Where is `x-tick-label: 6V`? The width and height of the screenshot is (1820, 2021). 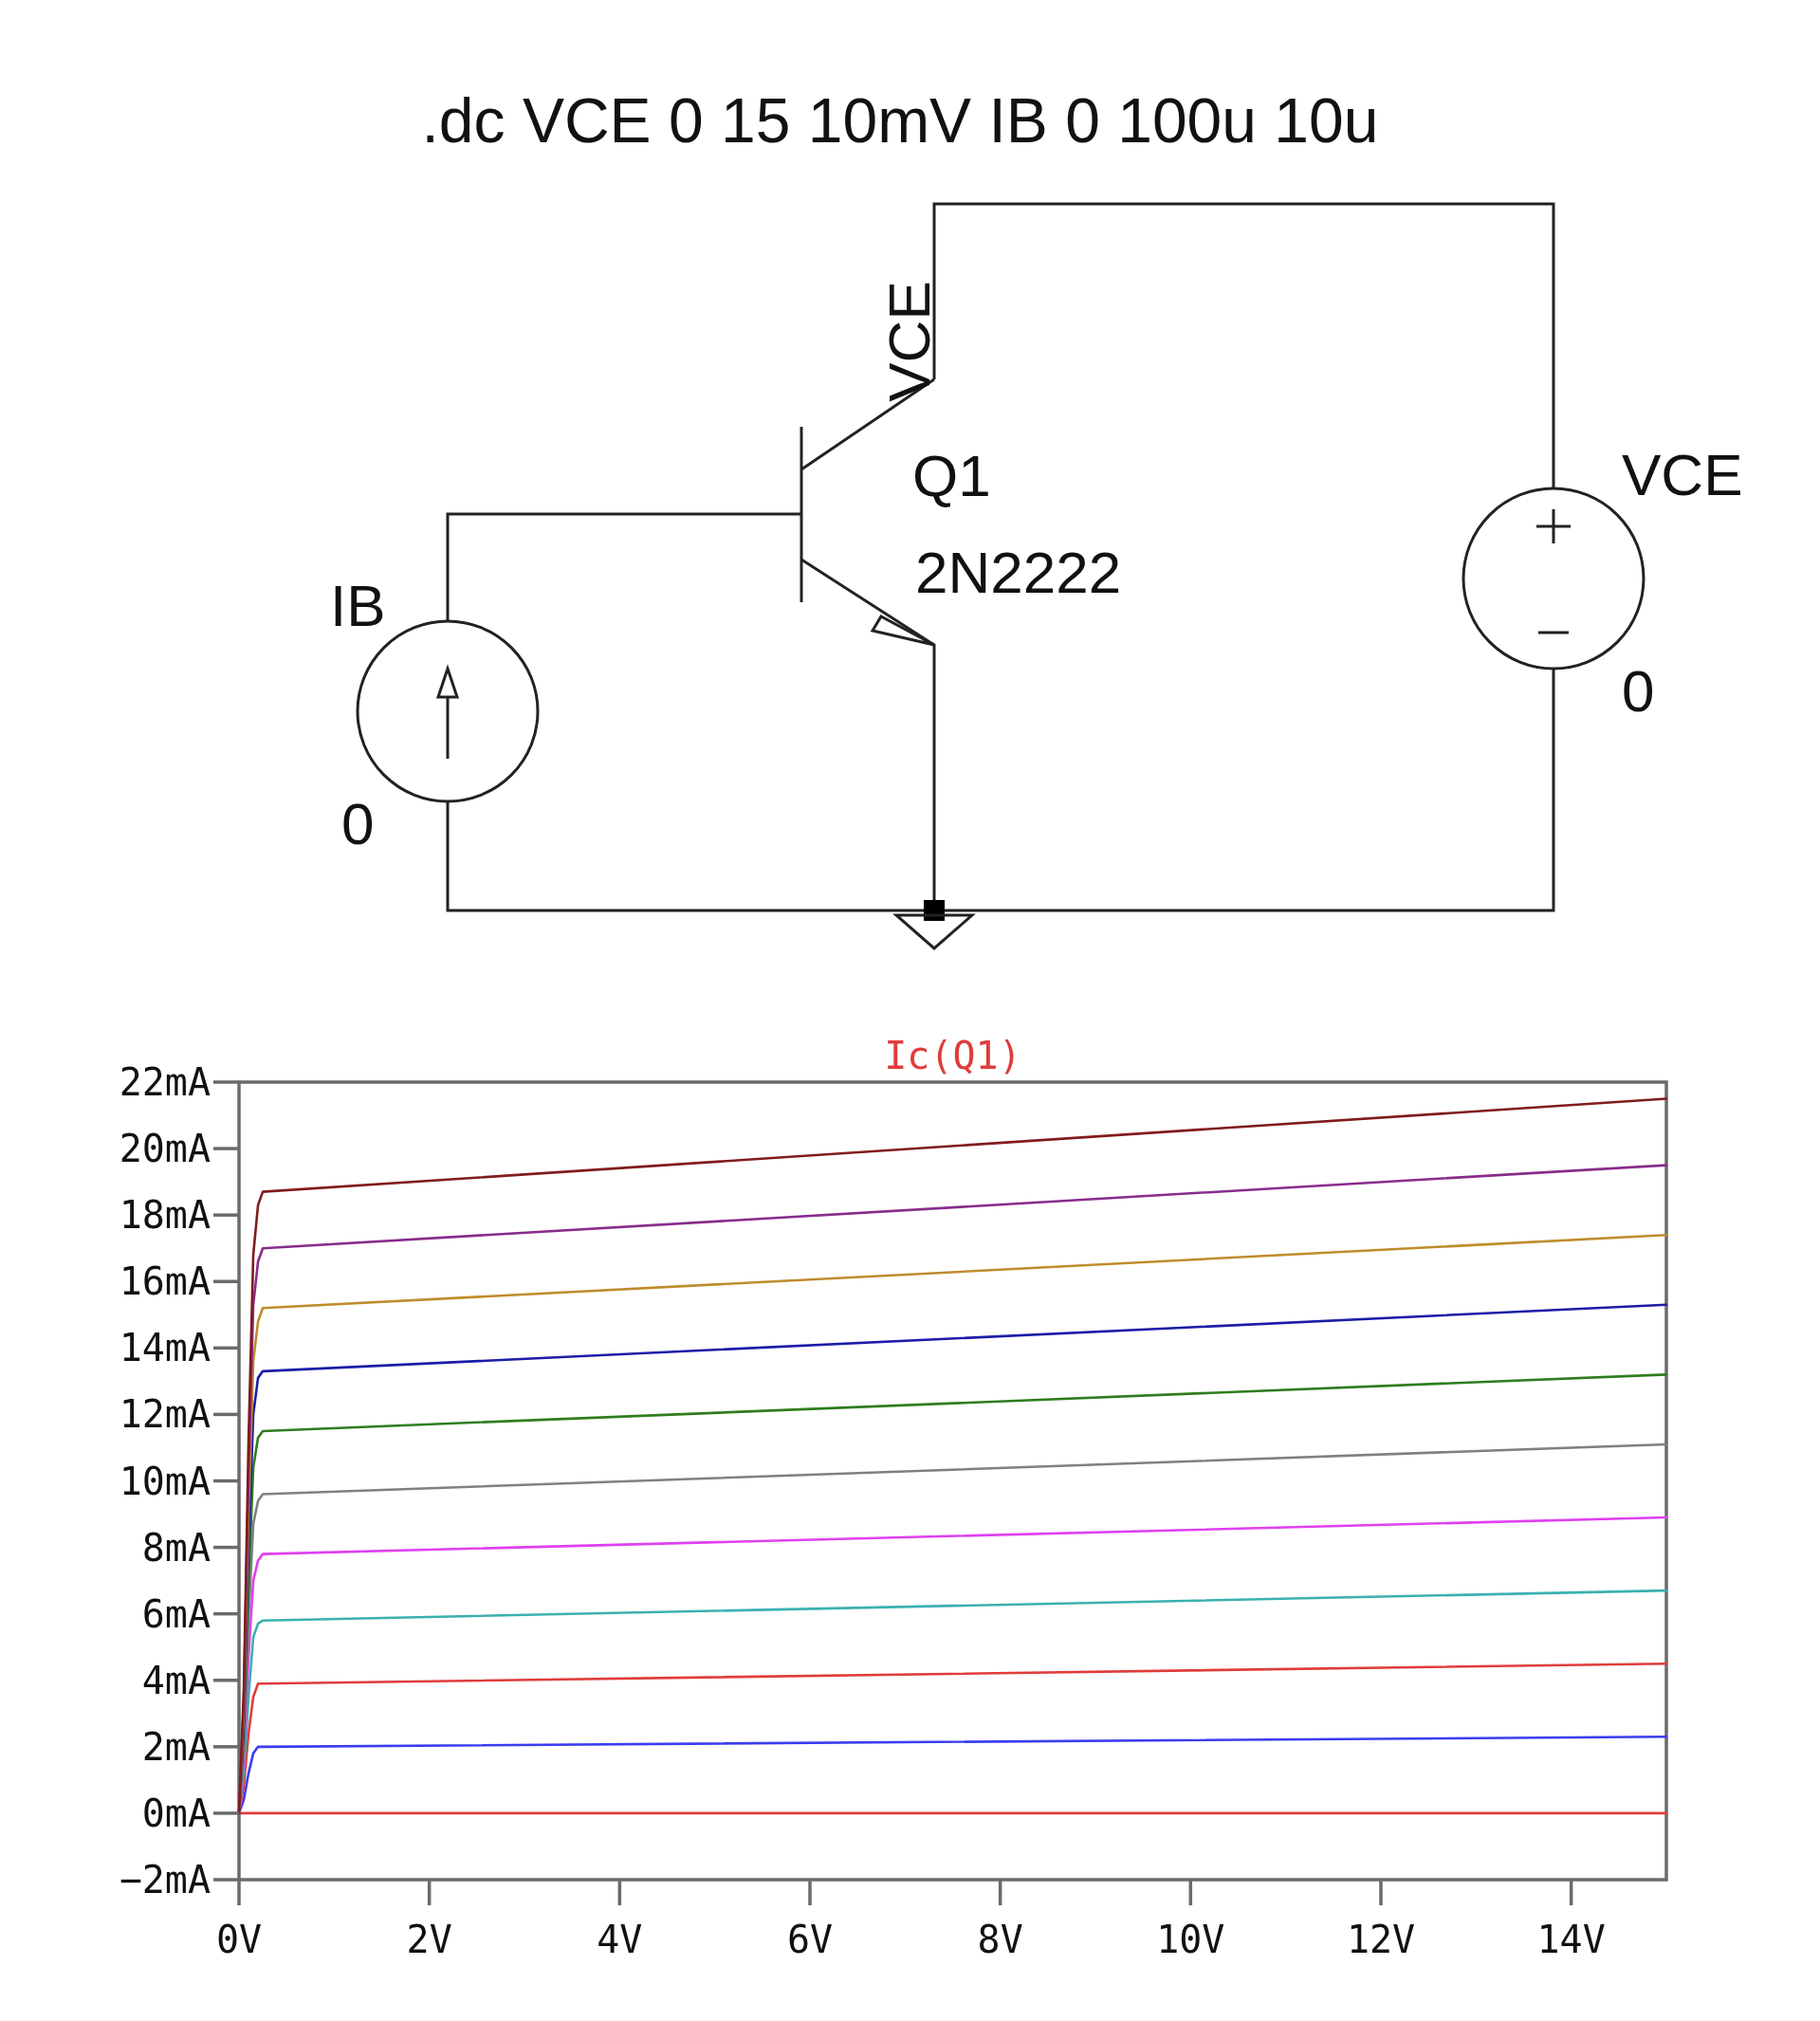 x-tick-label: 6V is located at coordinates (810, 1939).